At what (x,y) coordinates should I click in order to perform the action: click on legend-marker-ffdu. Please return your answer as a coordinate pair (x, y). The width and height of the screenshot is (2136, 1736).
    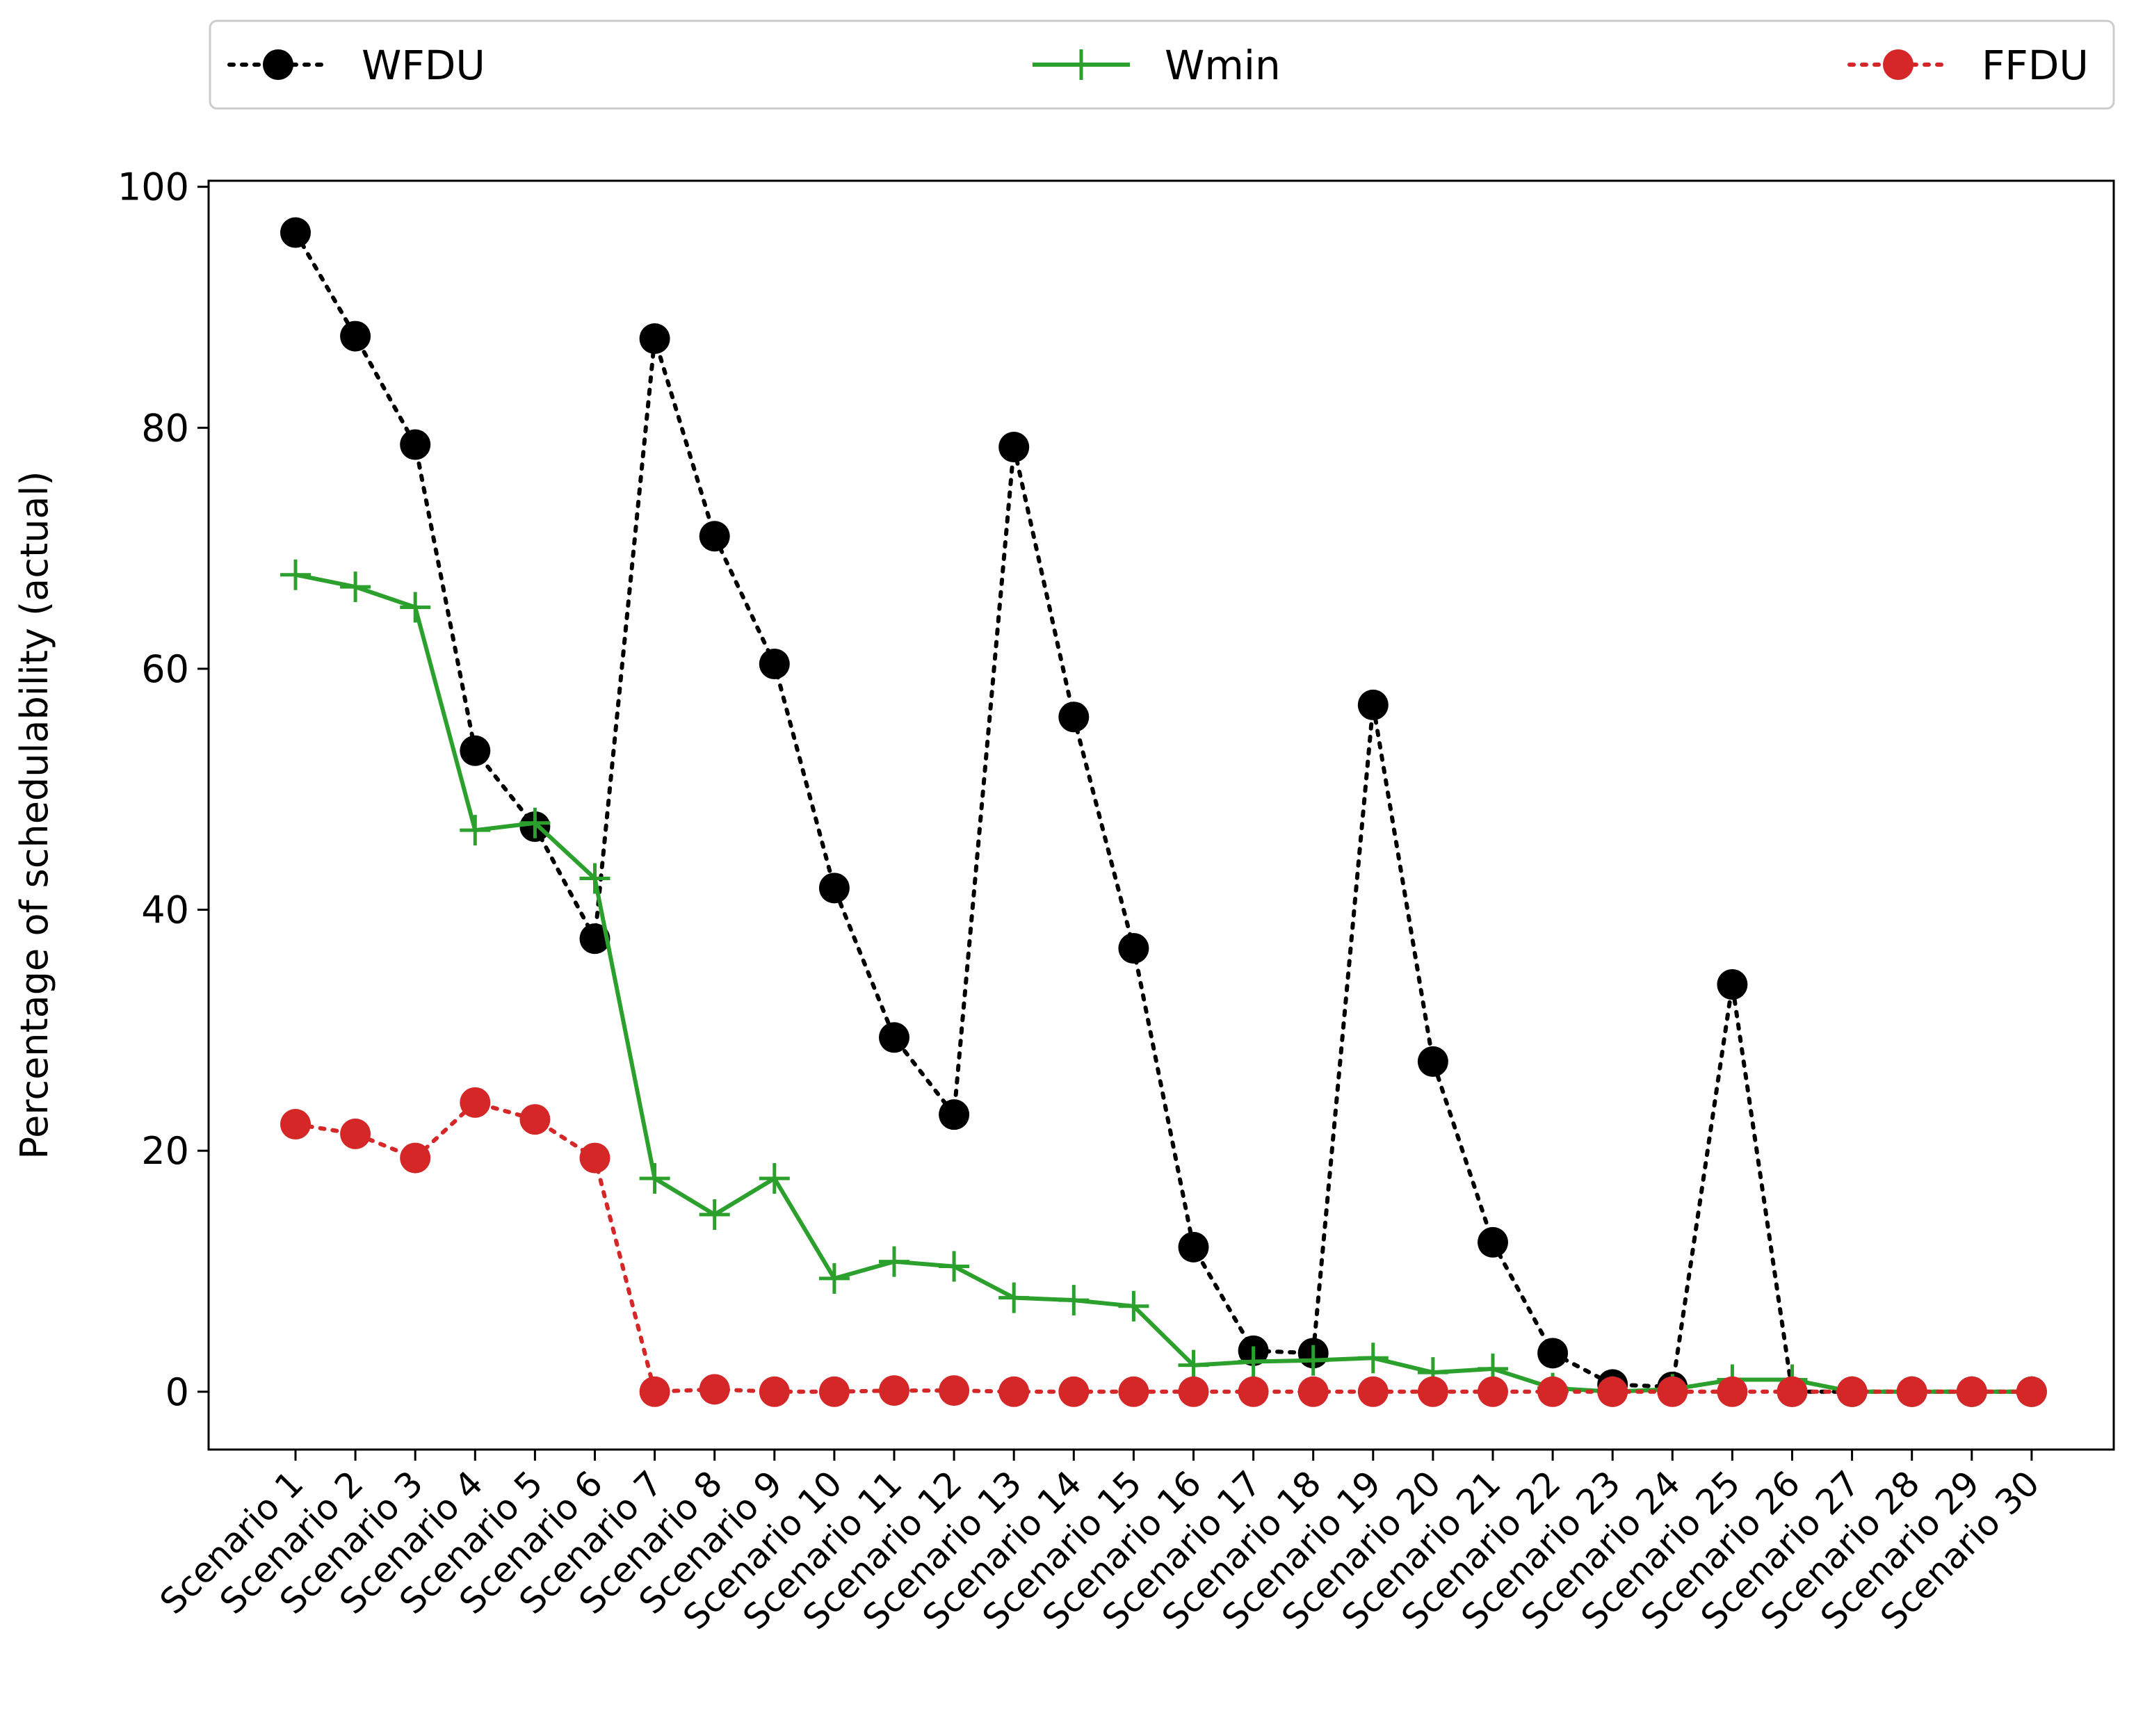
    Looking at the image, I should click on (1898, 64).